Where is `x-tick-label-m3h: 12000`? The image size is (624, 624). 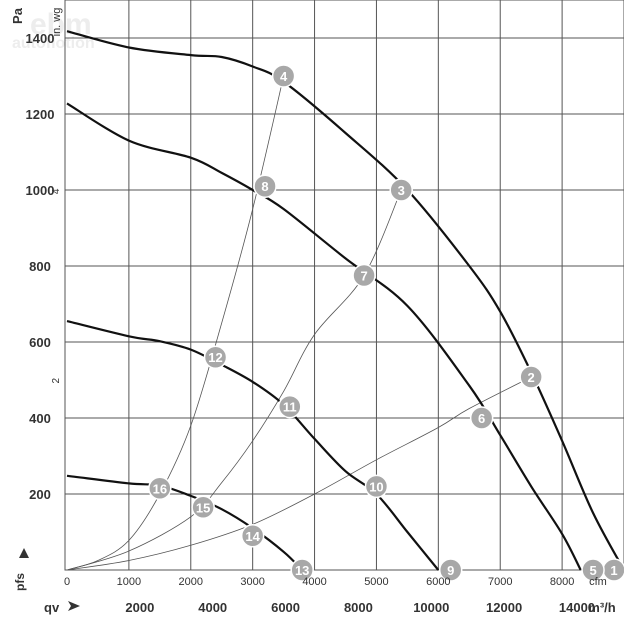
x-tick-label-m3h: 12000 is located at coordinates (504, 607).